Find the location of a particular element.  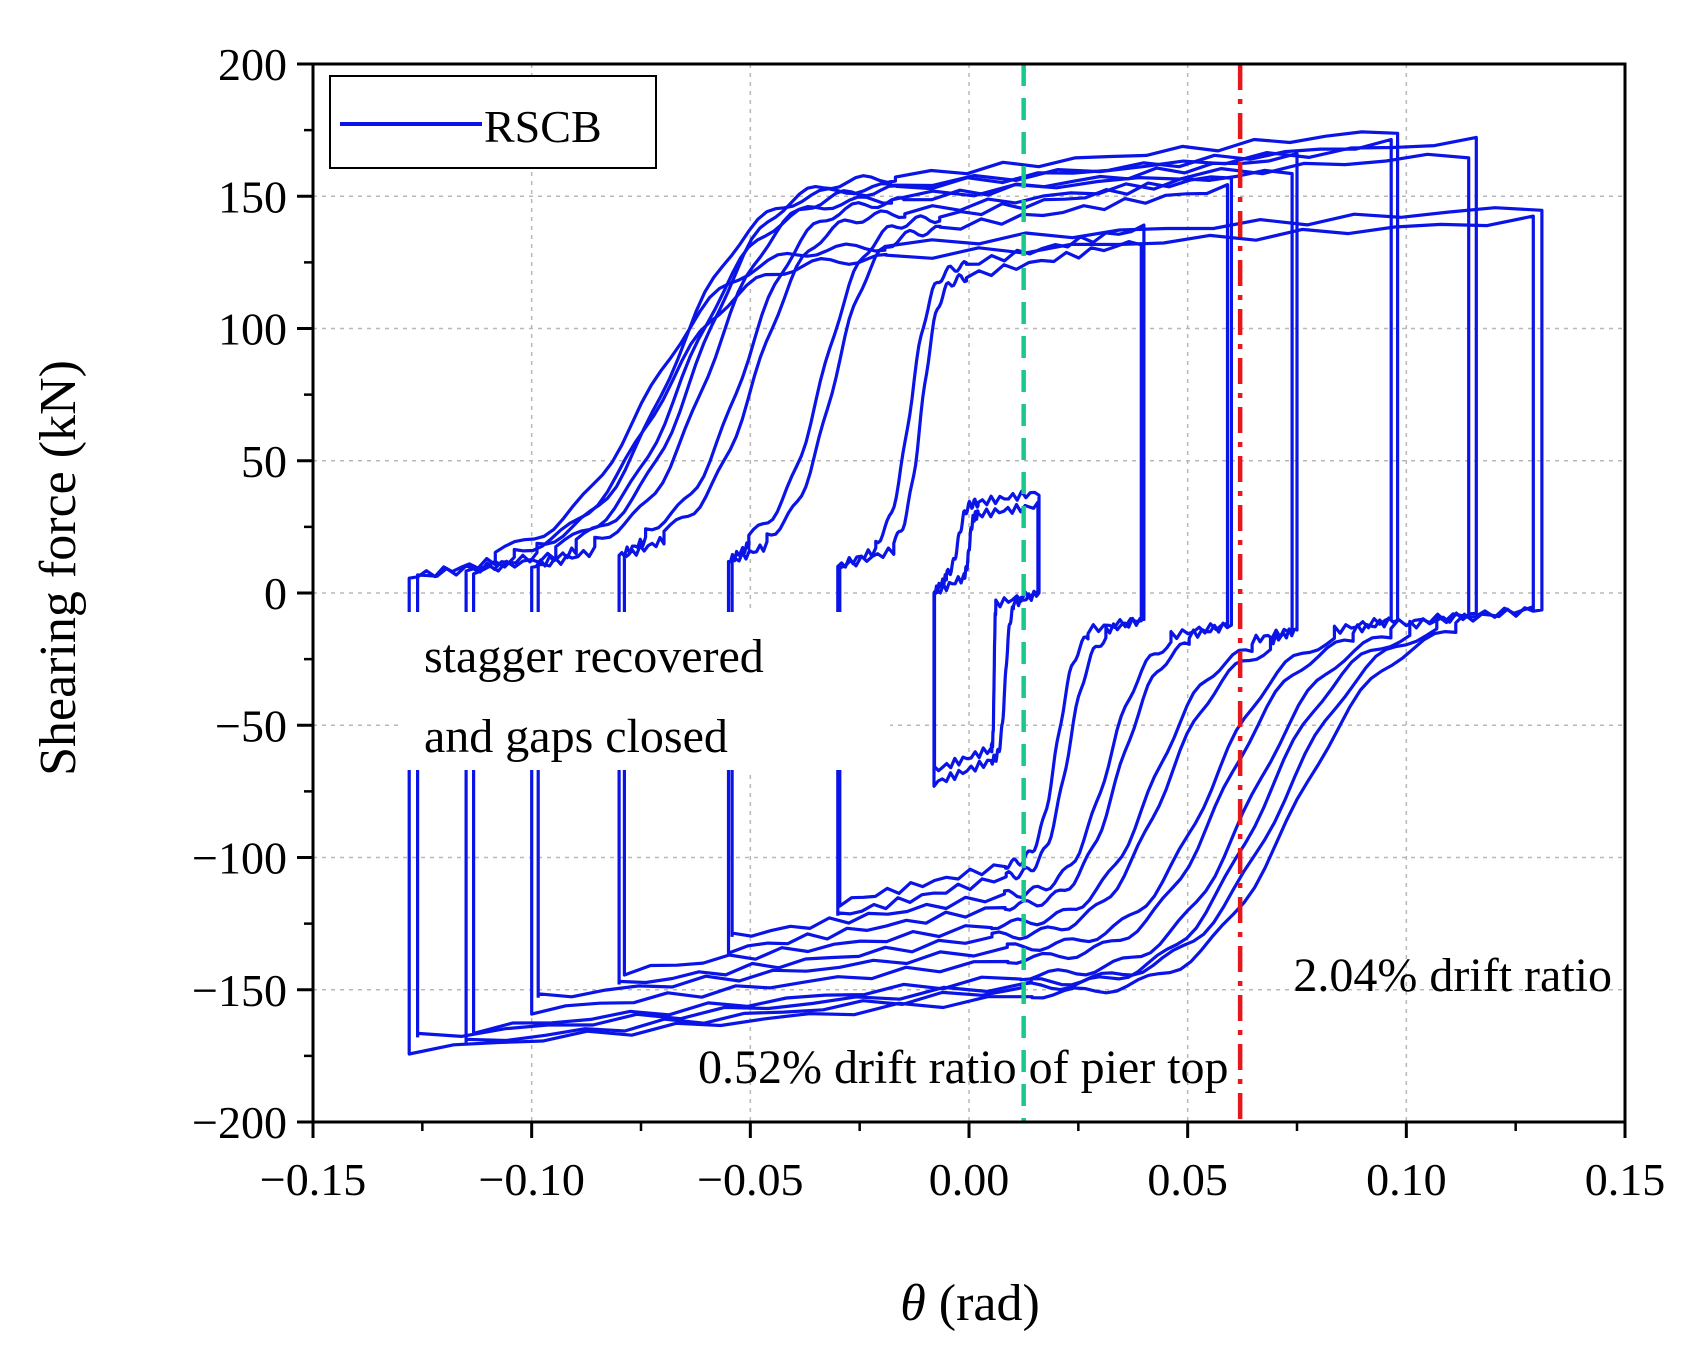

annotation-stagger: stagger recovered and gaps closed is located at coordinates (645, 691).